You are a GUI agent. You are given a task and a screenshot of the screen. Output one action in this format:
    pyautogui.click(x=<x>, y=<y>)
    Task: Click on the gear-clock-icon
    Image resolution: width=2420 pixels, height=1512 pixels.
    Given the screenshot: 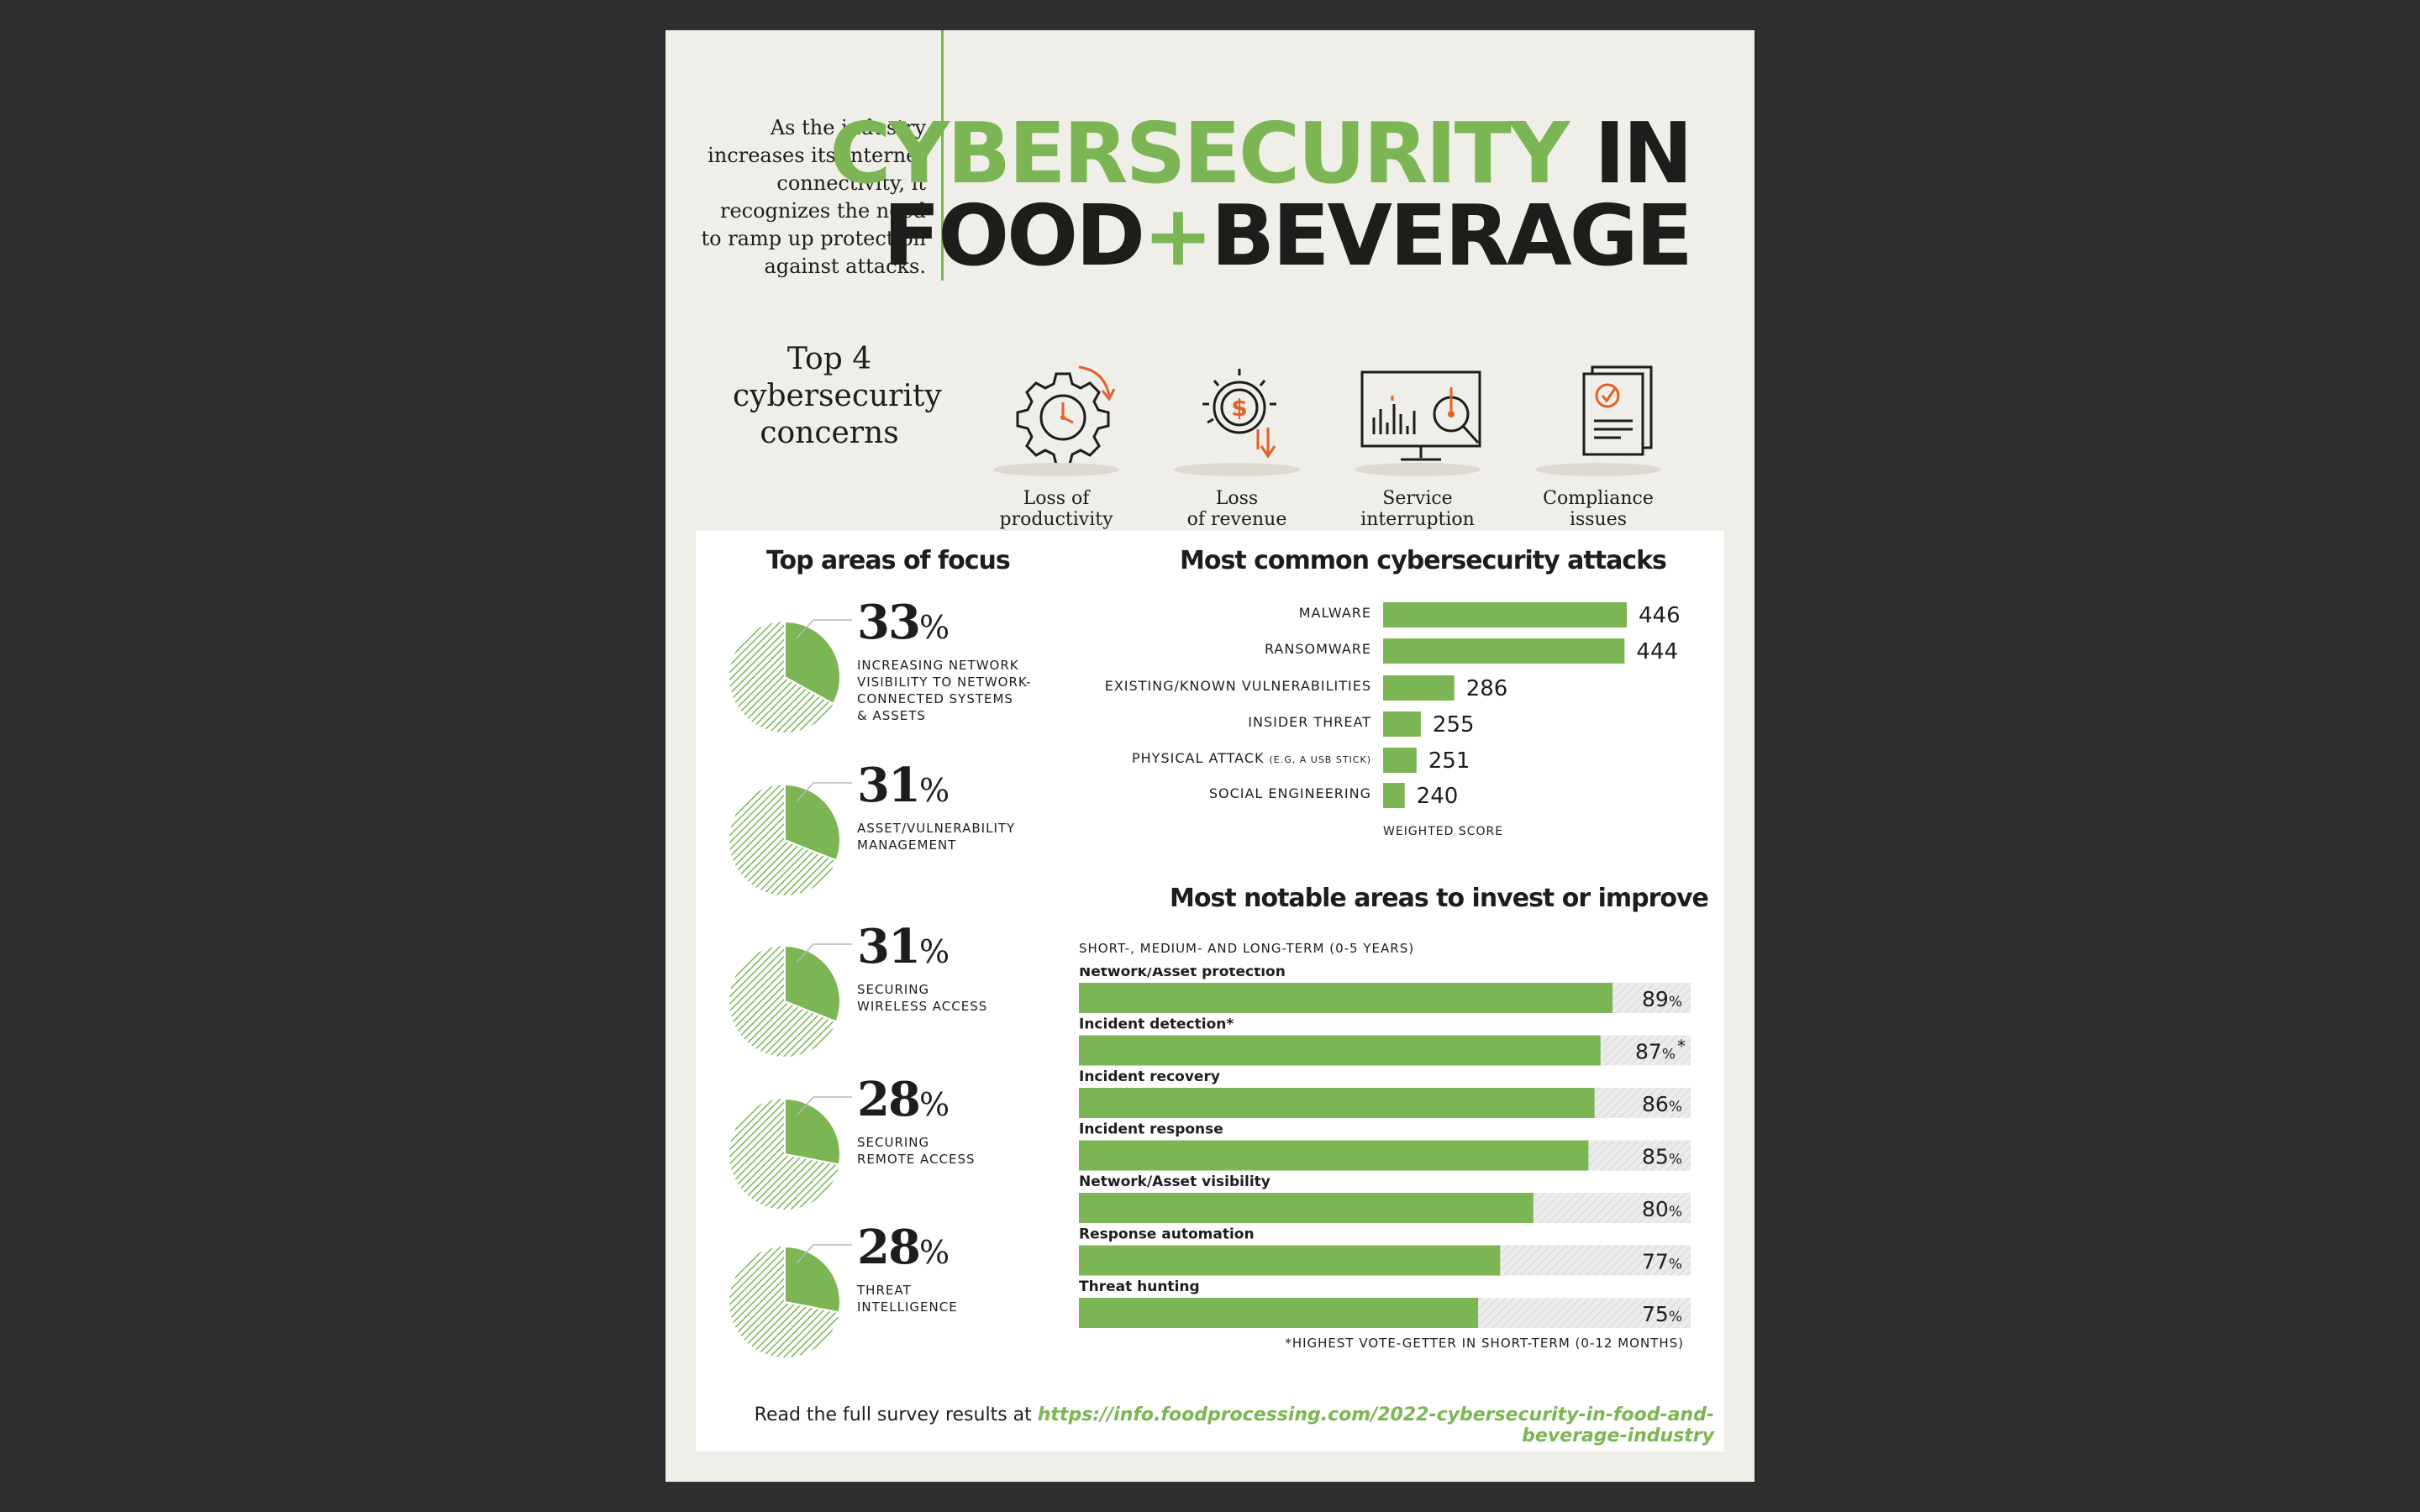 What is the action you would take?
    pyautogui.click(x=1066, y=414)
    